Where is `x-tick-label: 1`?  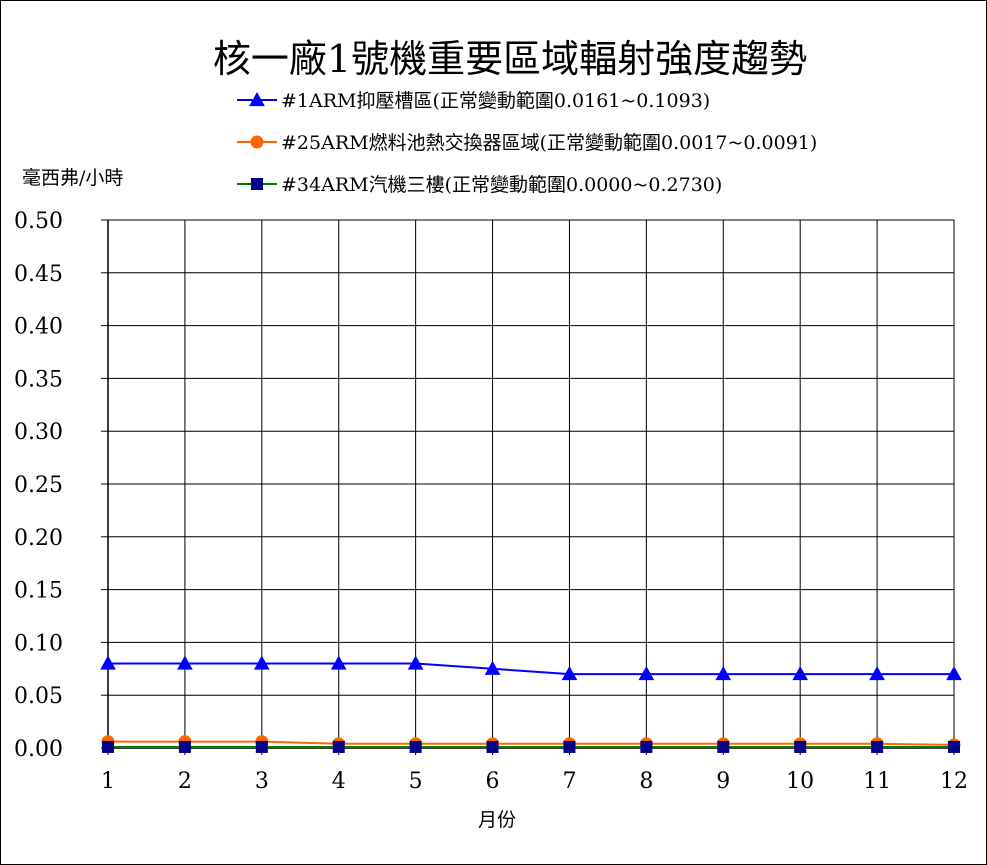
x-tick-label: 1 is located at coordinates (108, 781).